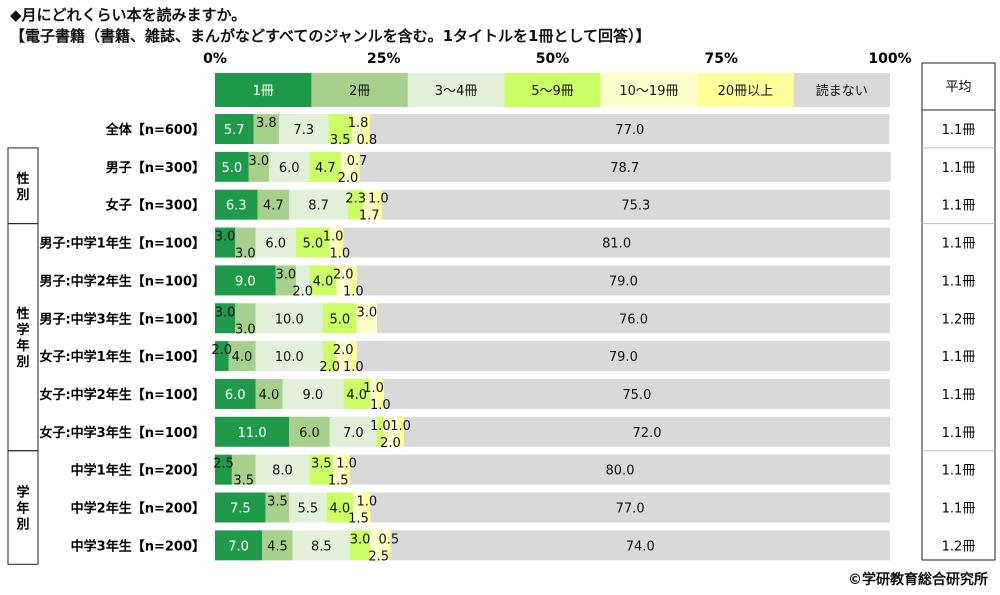  I want to click on legend-label: 20冊以上, so click(746, 91).